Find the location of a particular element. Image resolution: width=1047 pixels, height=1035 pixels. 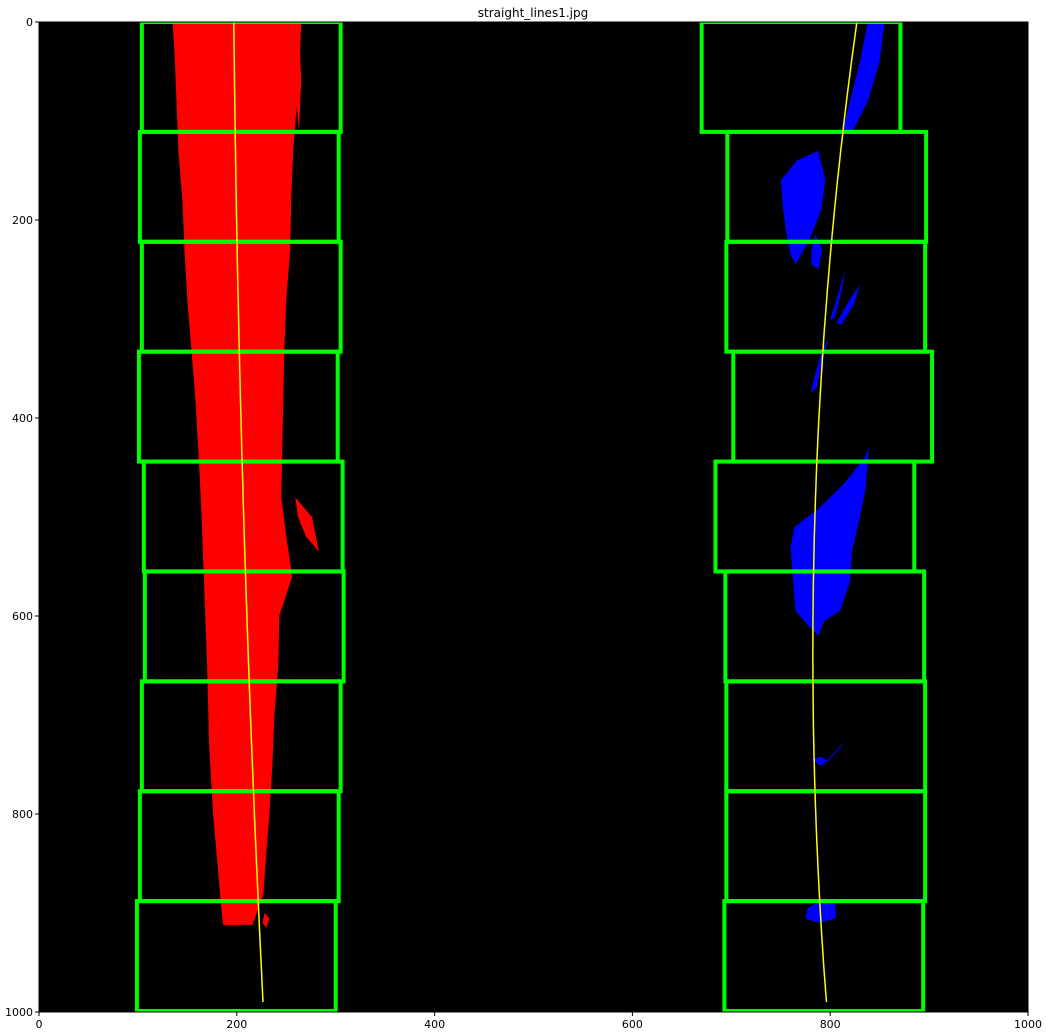

y-tick-label: 1000 is located at coordinates (19, 1012).